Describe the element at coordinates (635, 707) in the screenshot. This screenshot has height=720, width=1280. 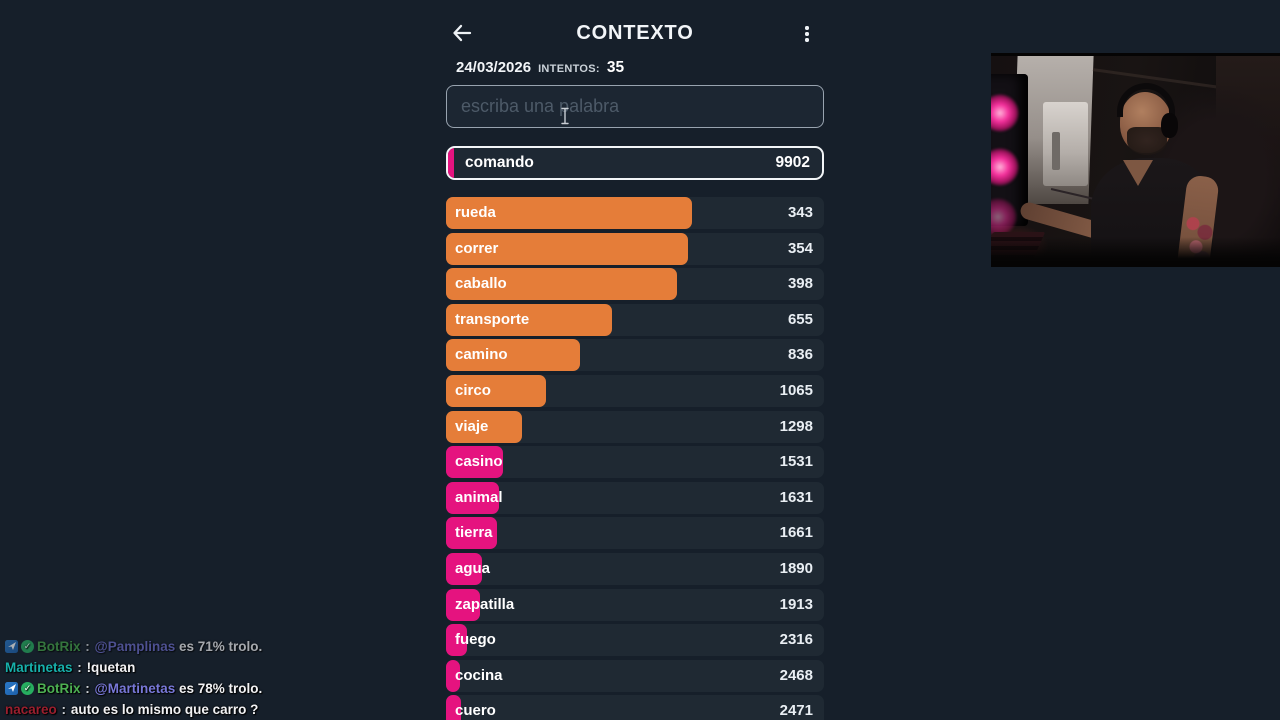
I see `guess-row: cuero 2471` at that location.